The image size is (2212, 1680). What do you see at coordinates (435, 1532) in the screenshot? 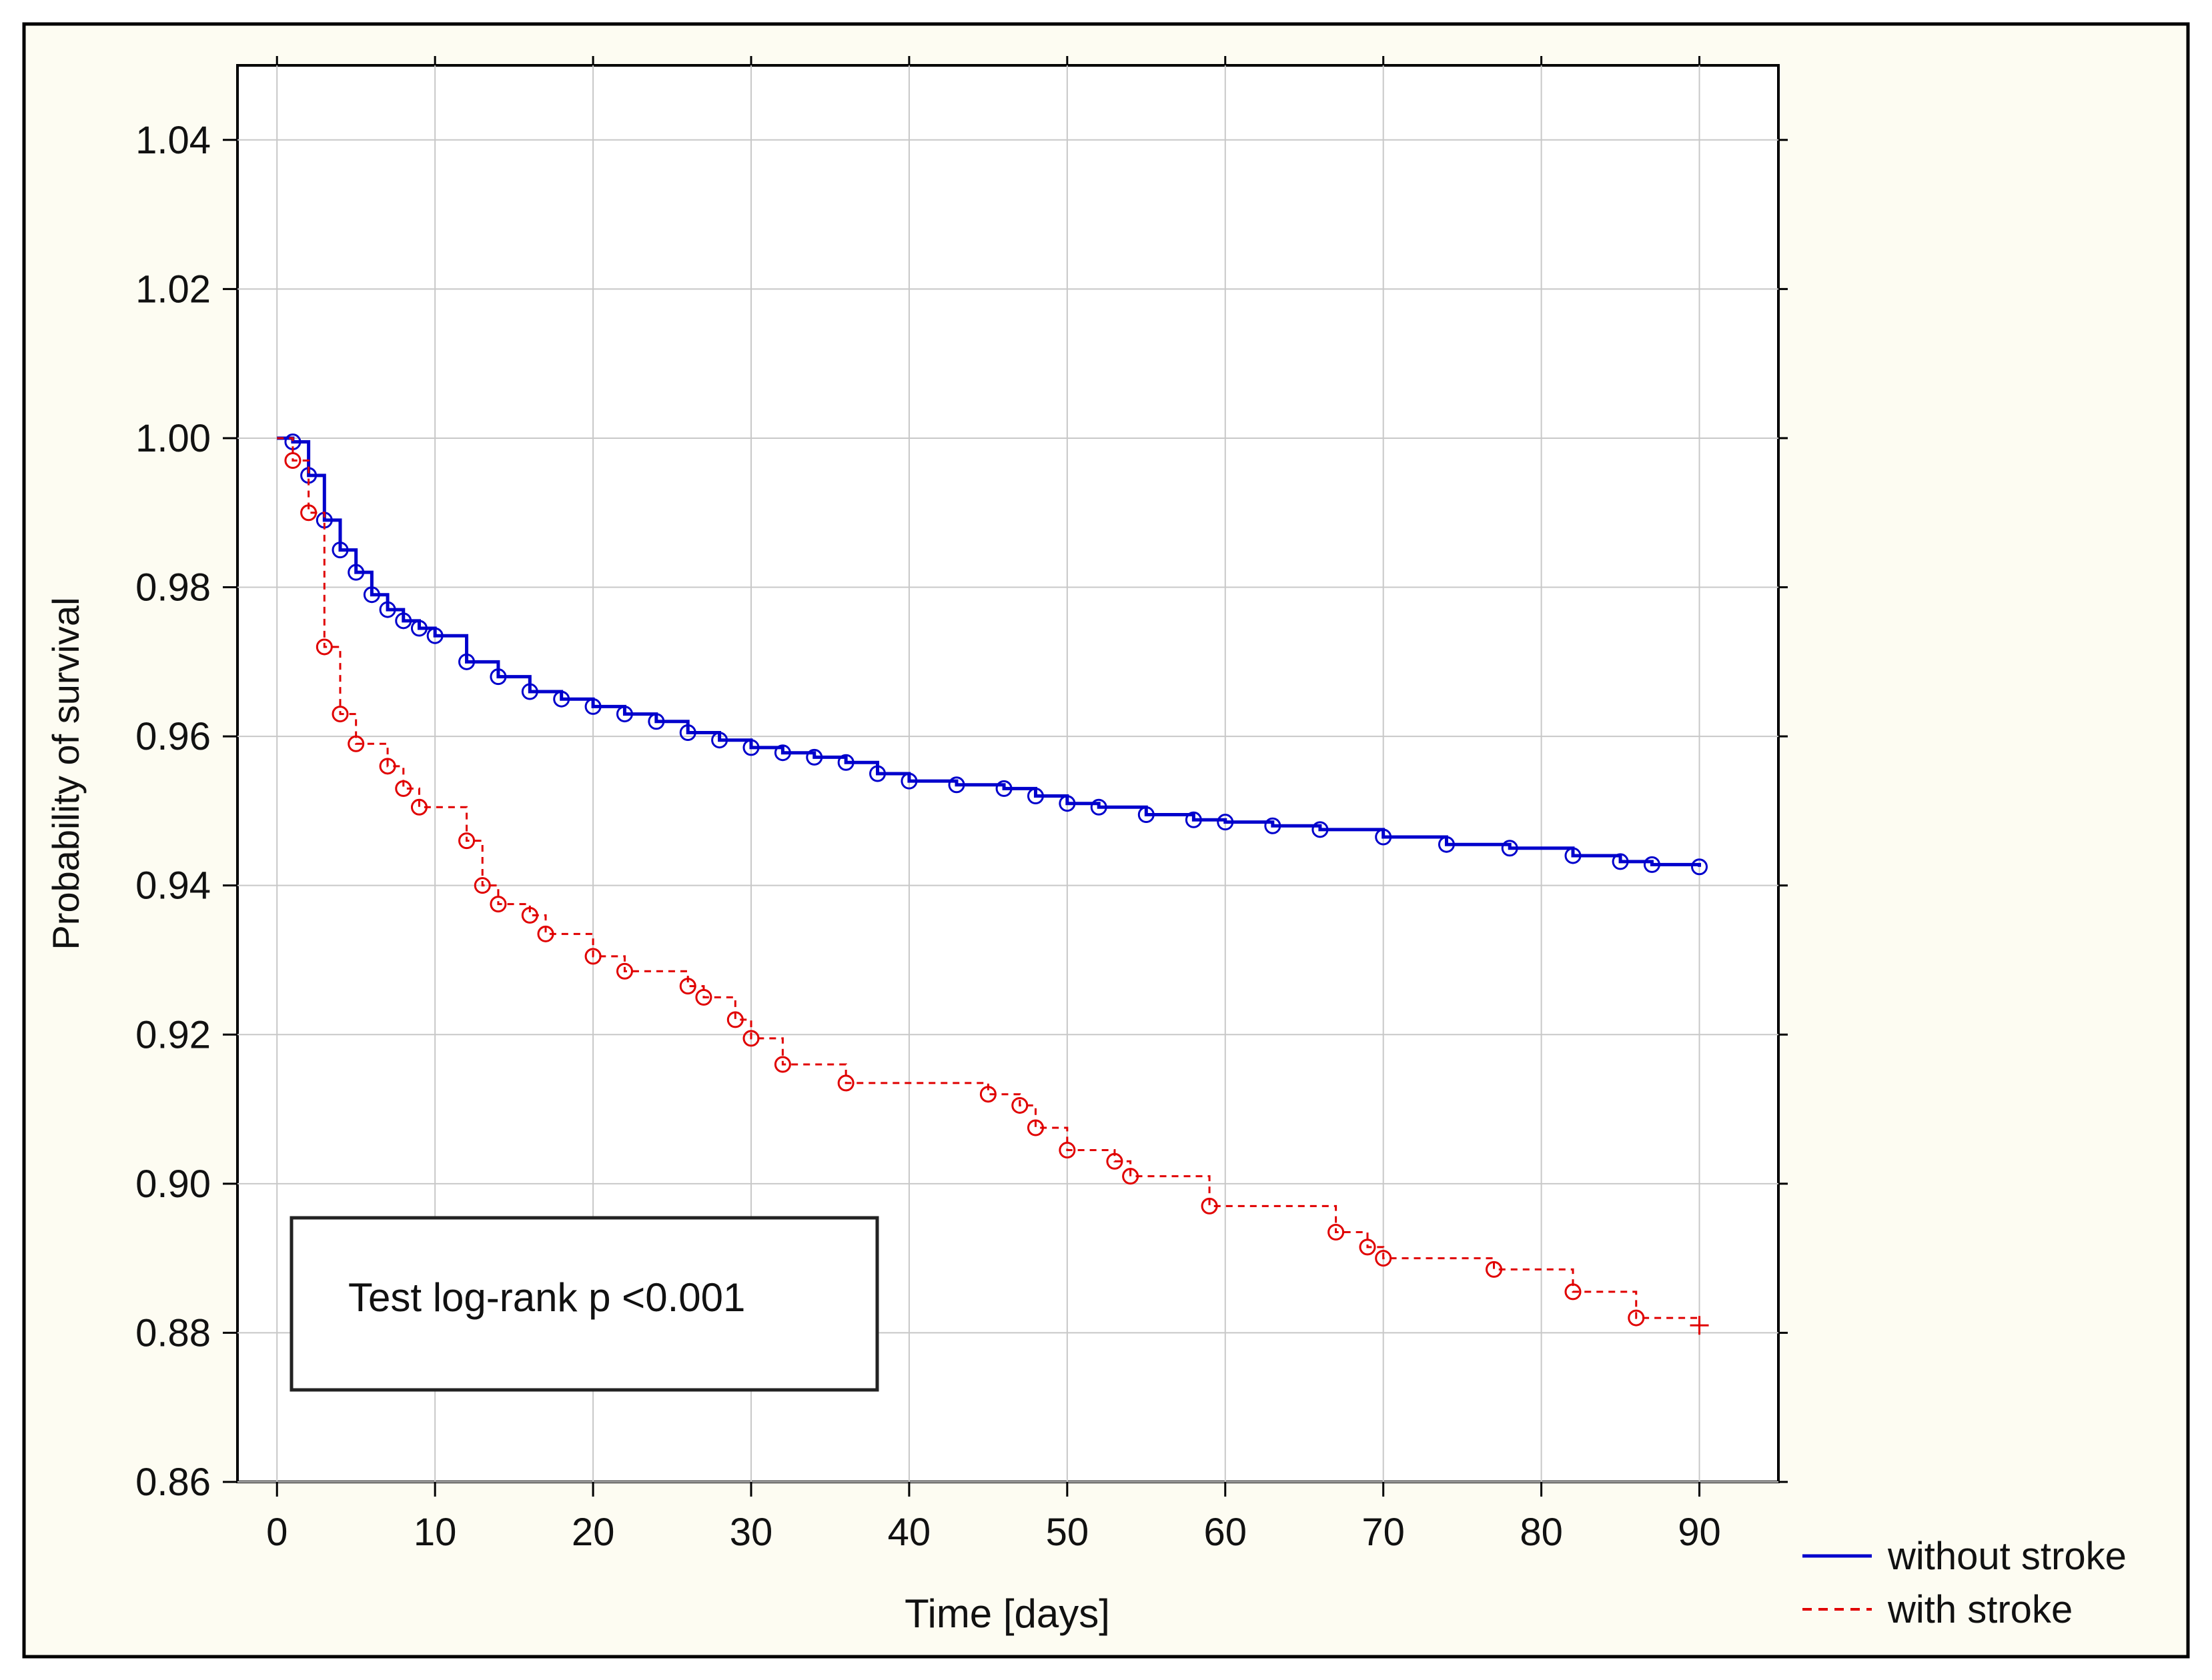
I see `x-tick-label: 10` at bounding box center [435, 1532].